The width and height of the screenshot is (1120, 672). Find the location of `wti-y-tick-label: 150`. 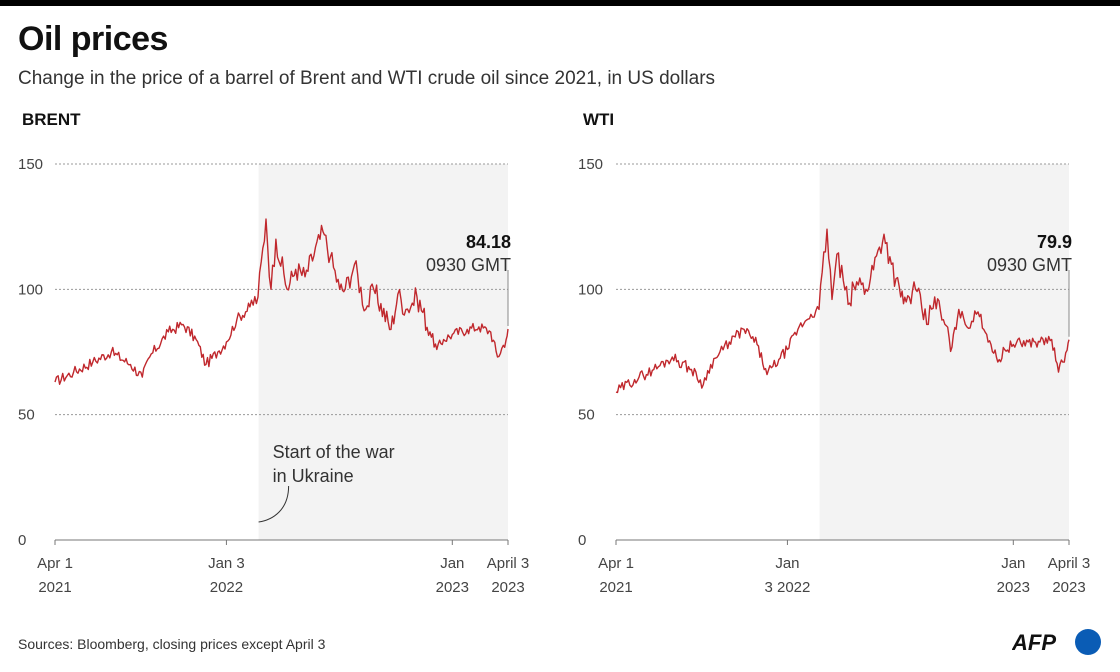

wti-y-tick-label: 150 is located at coordinates (590, 164).